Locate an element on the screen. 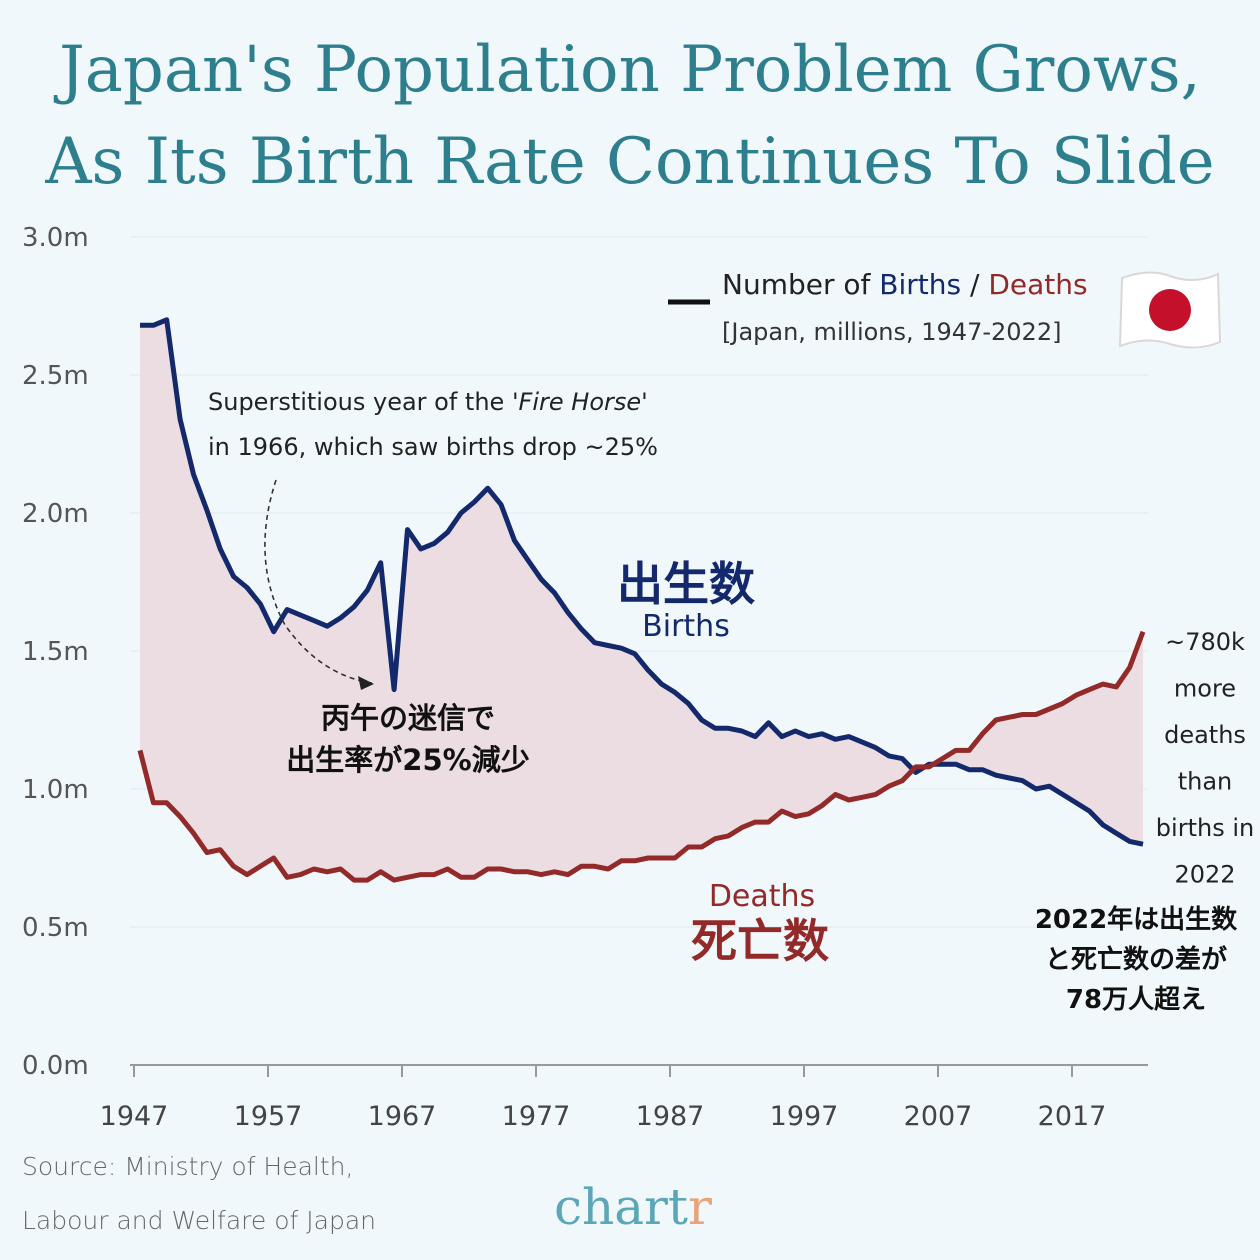 The height and width of the screenshot is (1260, 1260). source-line-2: Labour and Welfare of Japan is located at coordinates (199, 1220).